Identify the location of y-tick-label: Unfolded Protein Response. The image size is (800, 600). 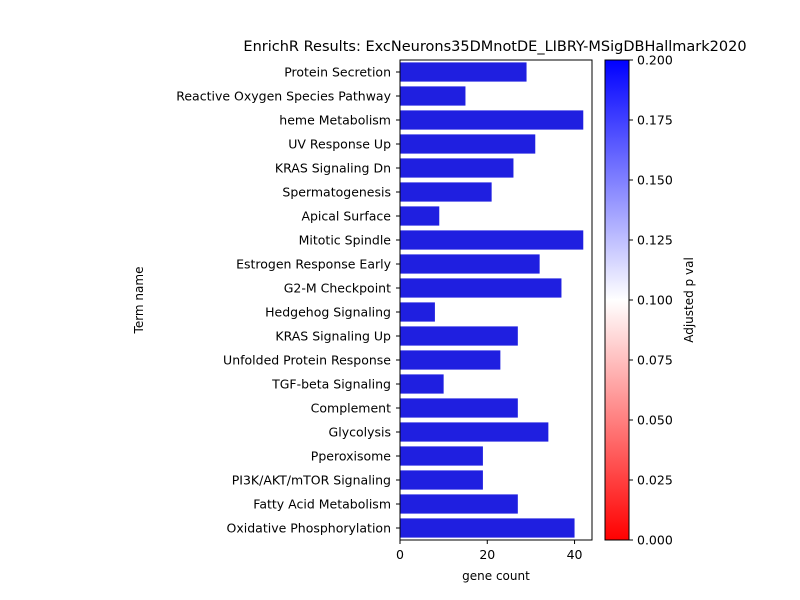
(307, 360).